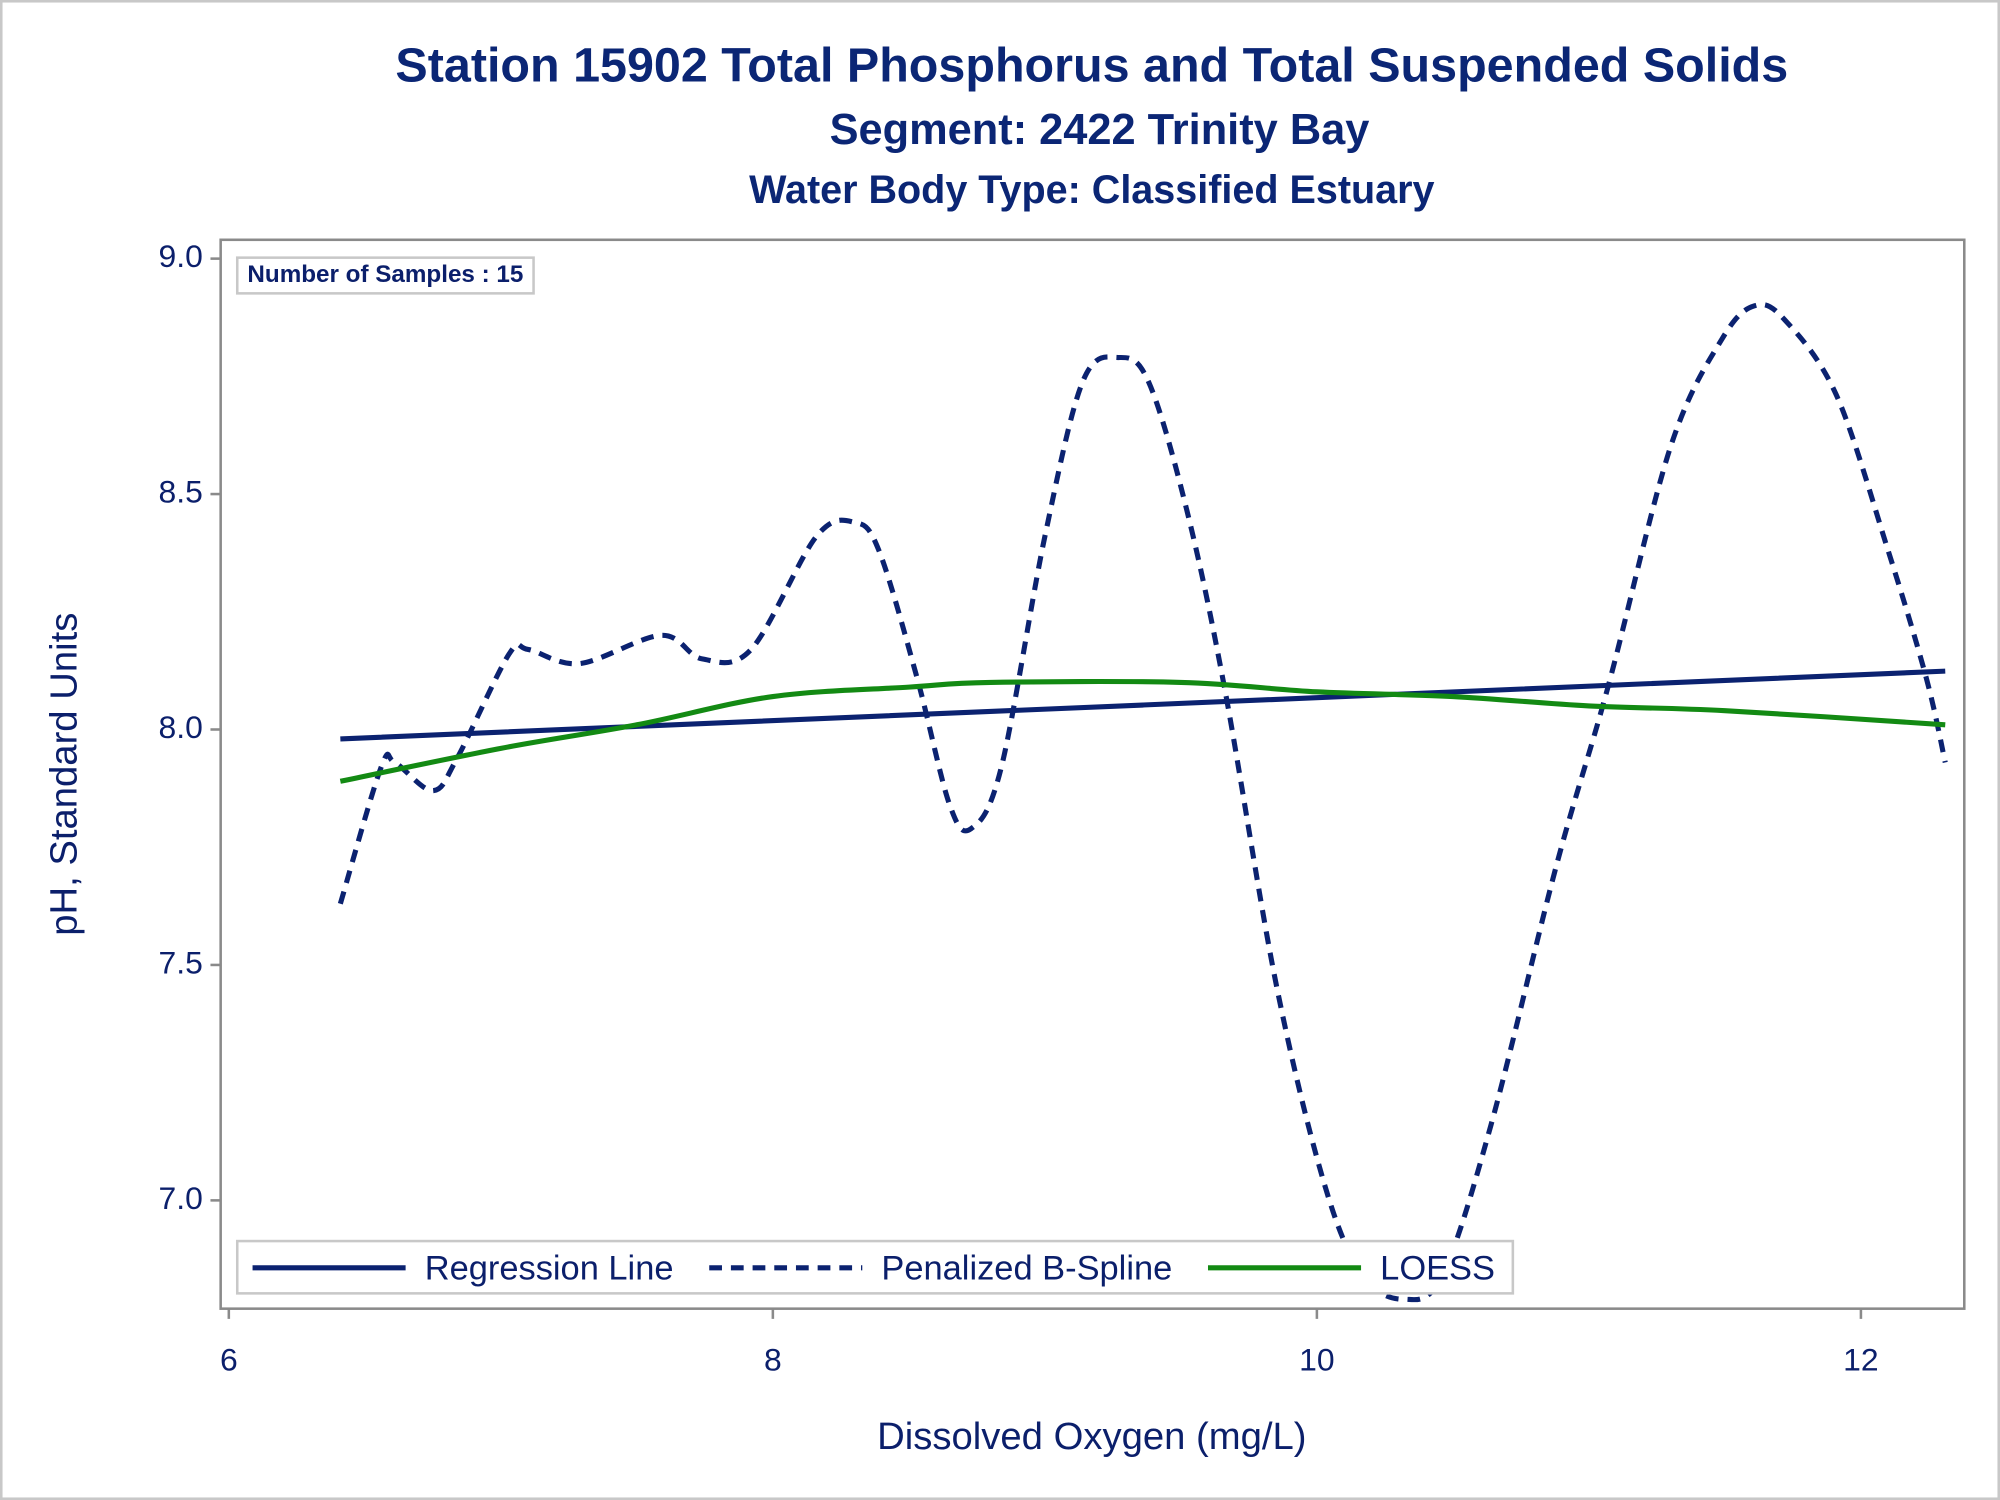  I want to click on x-tick-label: 10, so click(1316, 1360).